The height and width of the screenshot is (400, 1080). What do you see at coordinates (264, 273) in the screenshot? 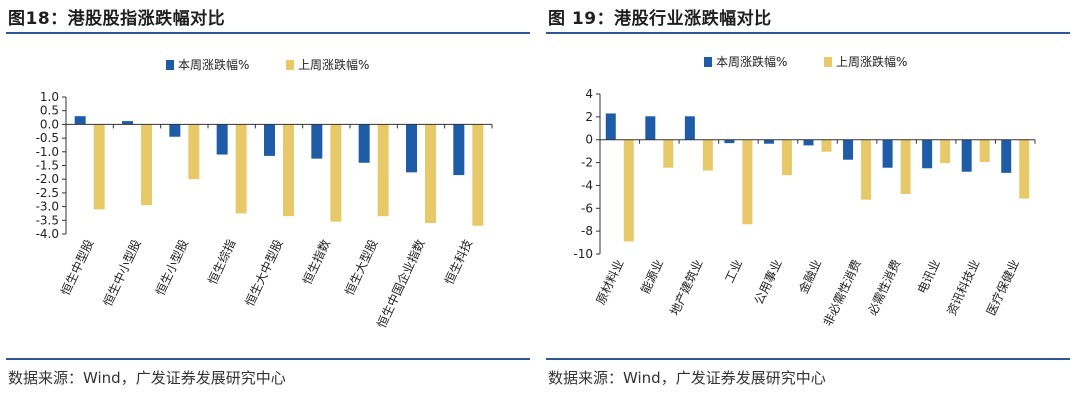
I see `category-label: 恒生大中型股` at bounding box center [264, 273].